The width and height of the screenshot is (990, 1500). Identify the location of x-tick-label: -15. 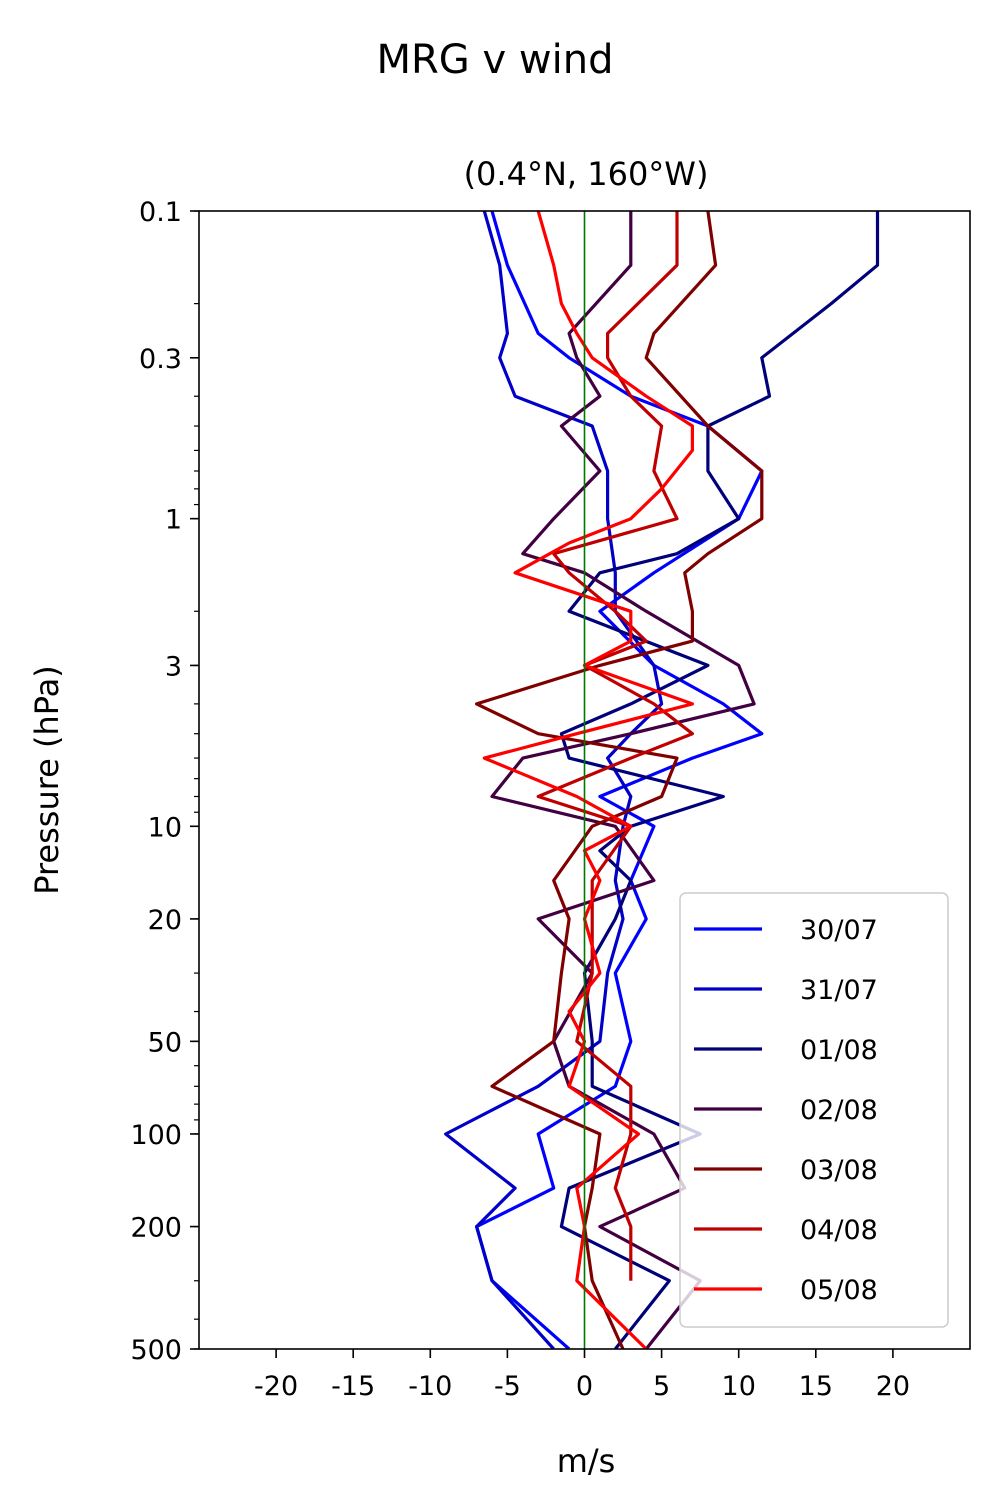
(353, 1386).